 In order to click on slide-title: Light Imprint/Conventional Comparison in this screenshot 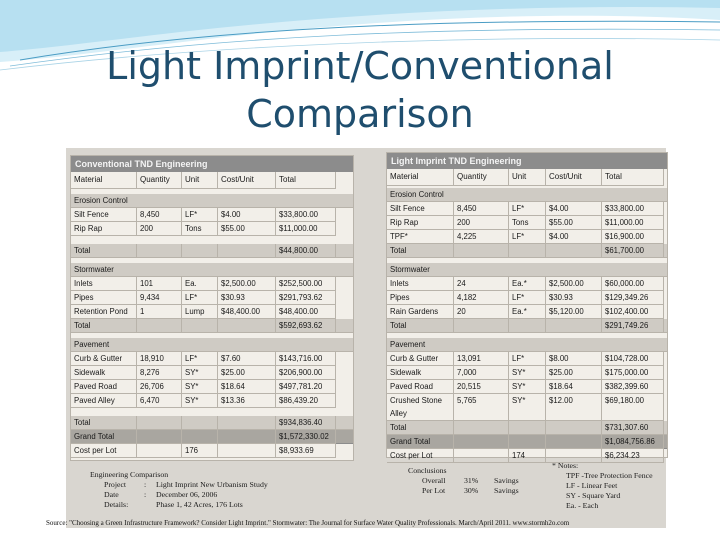, I will do `click(360, 90)`.